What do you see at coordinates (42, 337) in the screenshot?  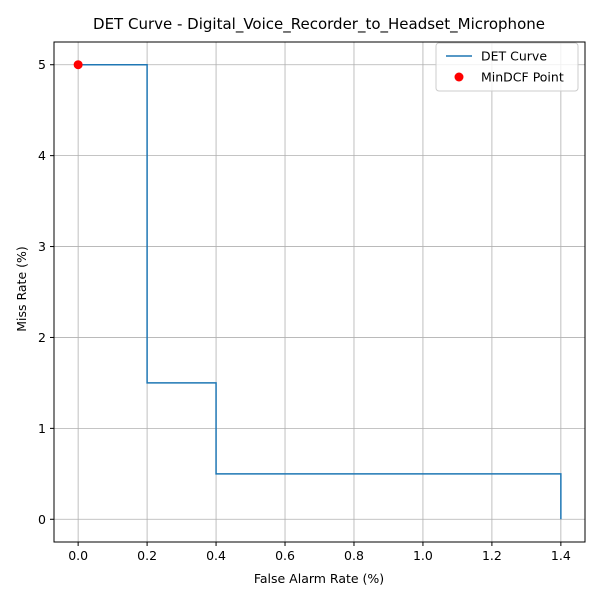 I see `y-tick-label: 2` at bounding box center [42, 337].